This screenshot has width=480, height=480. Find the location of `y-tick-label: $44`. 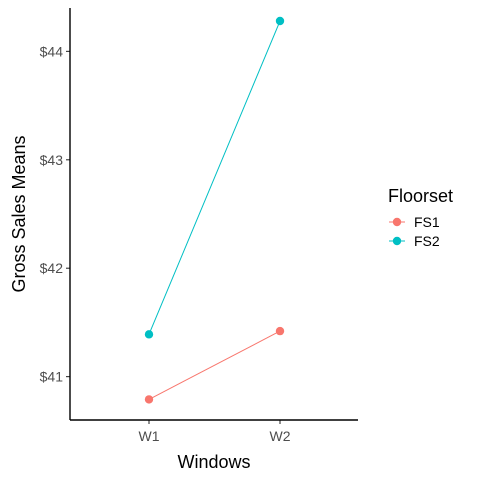

y-tick-label: $44 is located at coordinates (52, 51).